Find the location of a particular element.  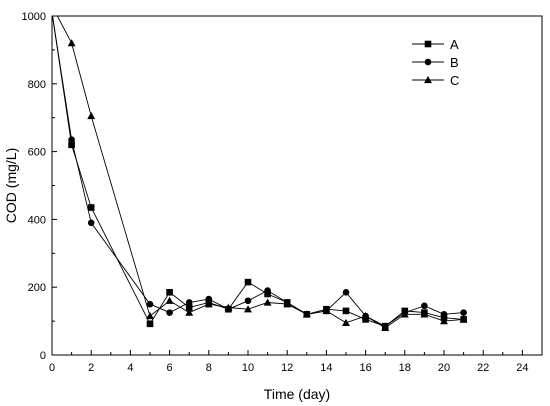

x-axis-title: Time (day) is located at coordinates (297, 394).